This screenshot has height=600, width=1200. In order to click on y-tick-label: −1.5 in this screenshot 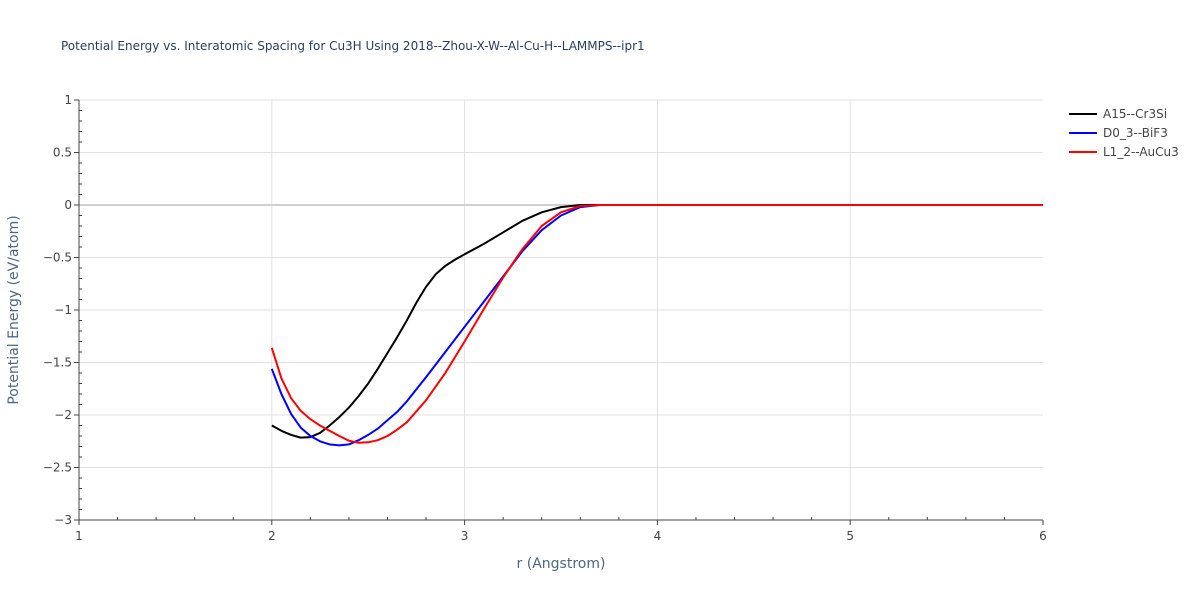, I will do `click(57, 363)`.